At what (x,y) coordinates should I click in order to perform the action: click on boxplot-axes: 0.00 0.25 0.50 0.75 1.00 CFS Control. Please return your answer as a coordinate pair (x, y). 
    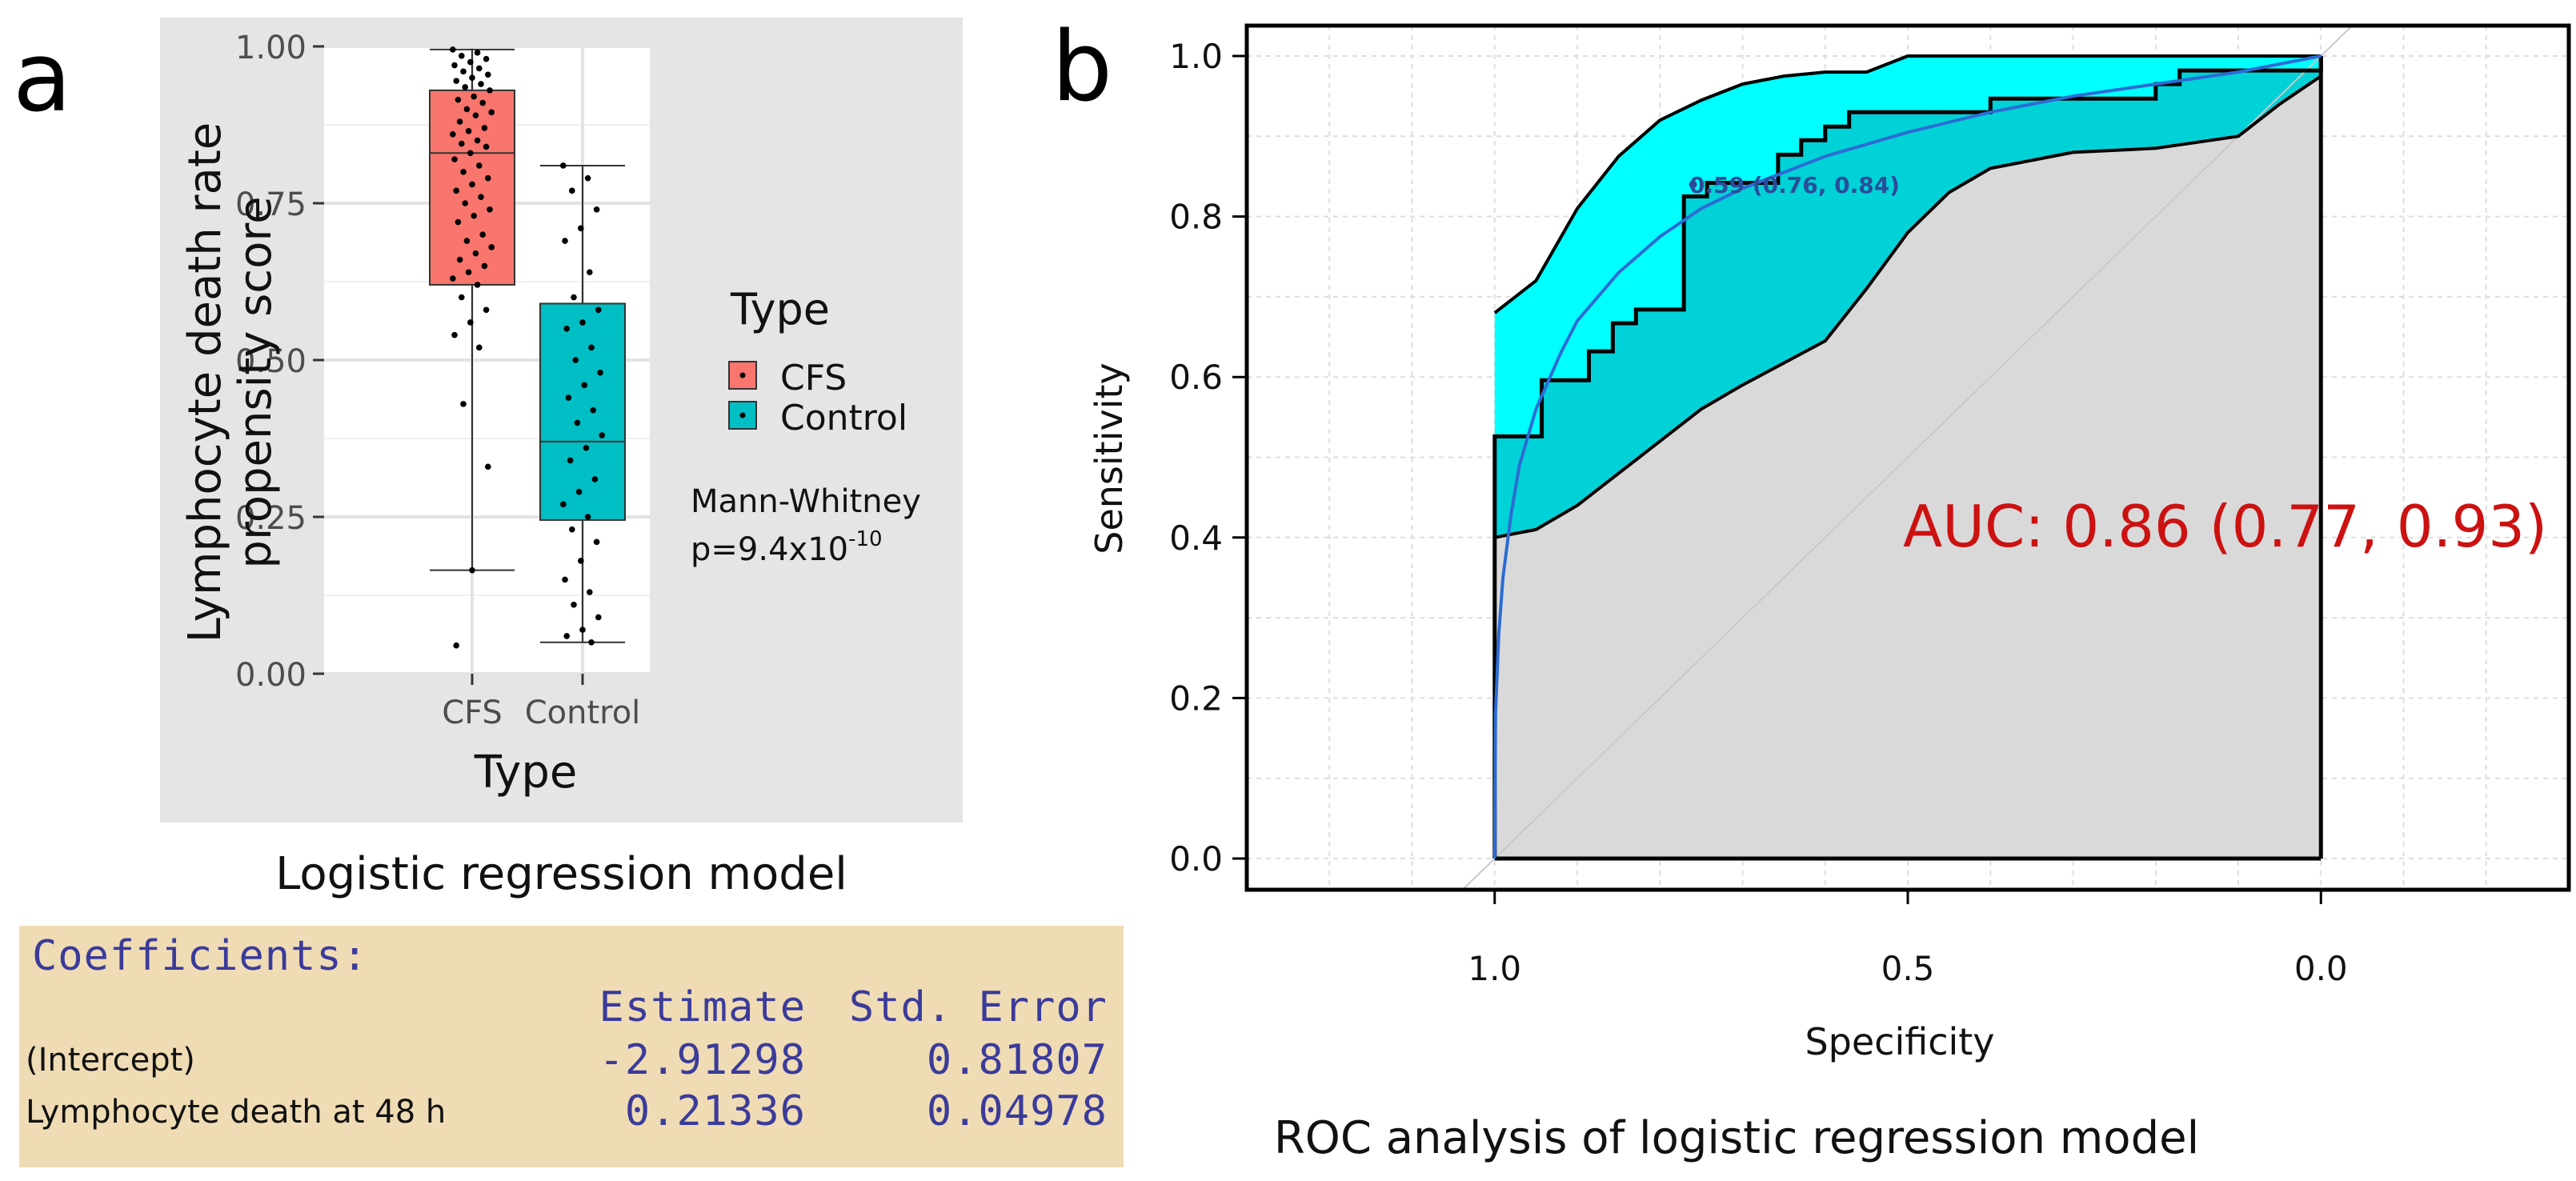
    Looking at the image, I should click on (437, 380).